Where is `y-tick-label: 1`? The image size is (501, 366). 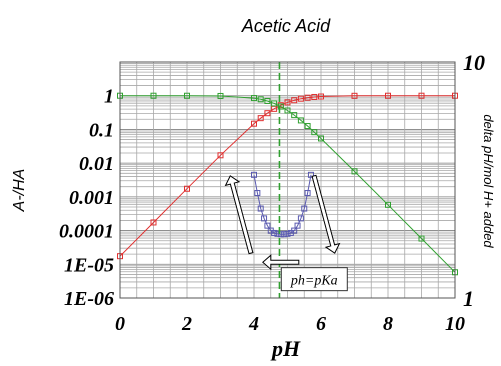
y-tick-label: 1 is located at coordinates (109, 97).